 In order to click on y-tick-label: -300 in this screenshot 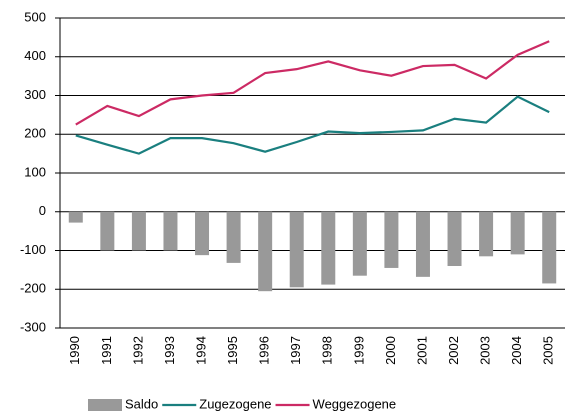, I will do `click(33, 326)`.